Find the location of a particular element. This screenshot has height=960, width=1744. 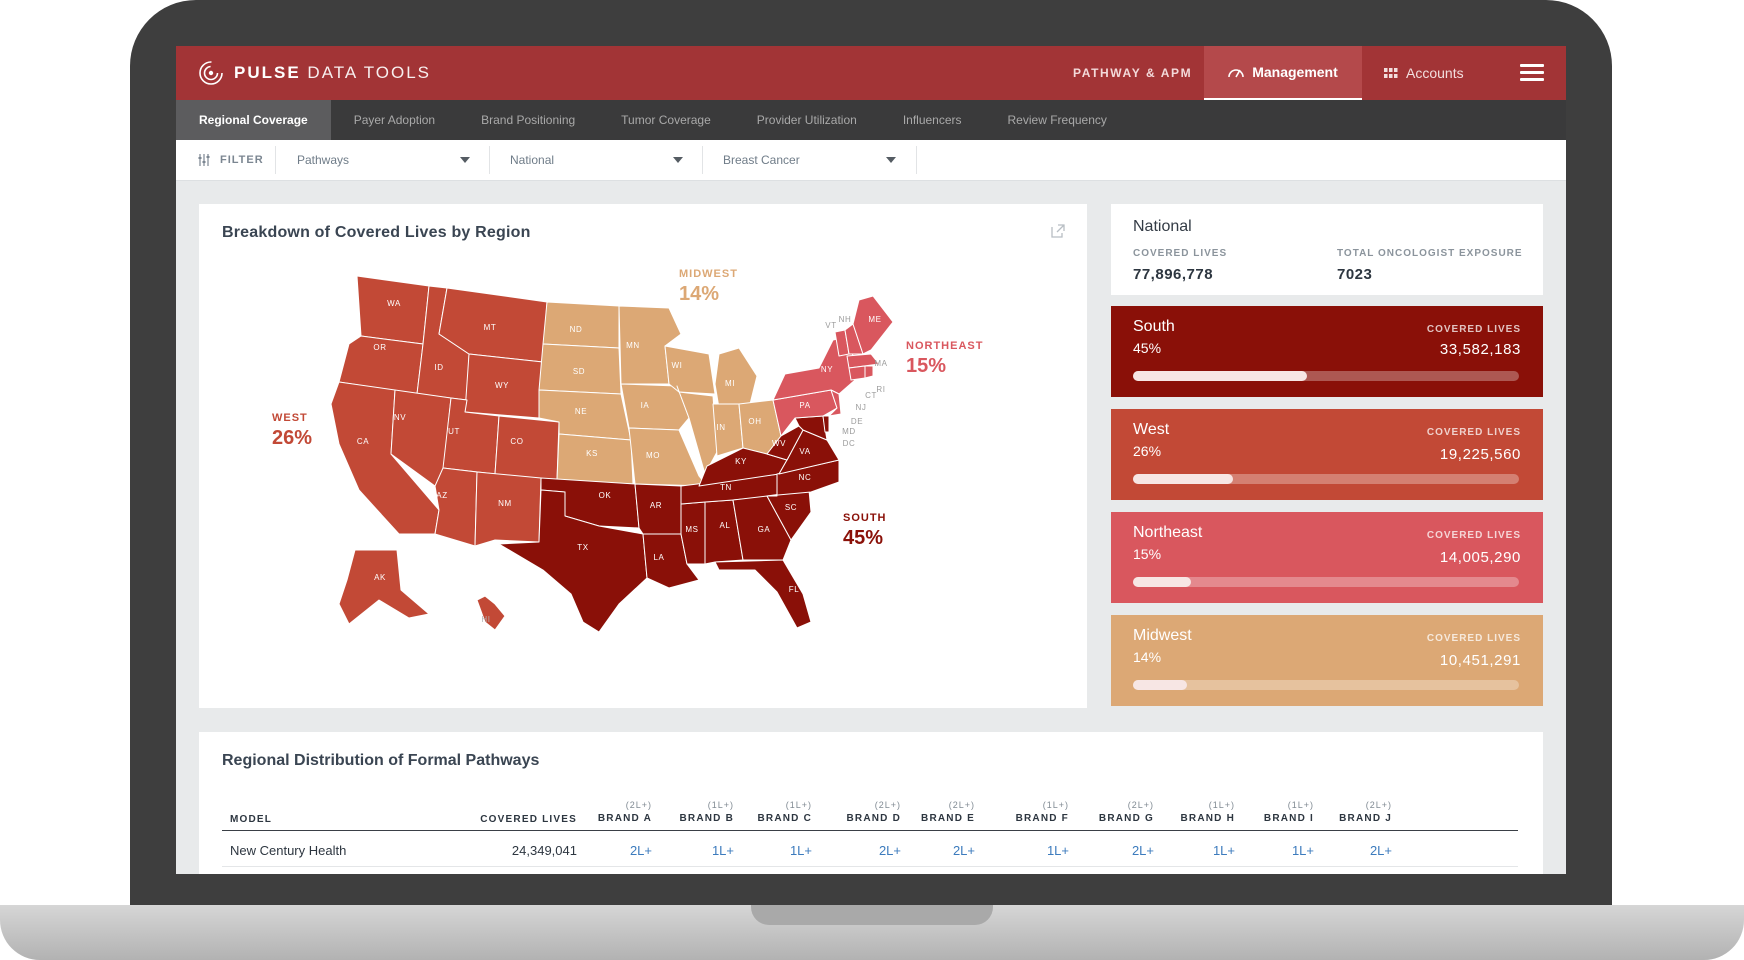

dropdown-indication: Breast Cancer is located at coordinates (761, 160).